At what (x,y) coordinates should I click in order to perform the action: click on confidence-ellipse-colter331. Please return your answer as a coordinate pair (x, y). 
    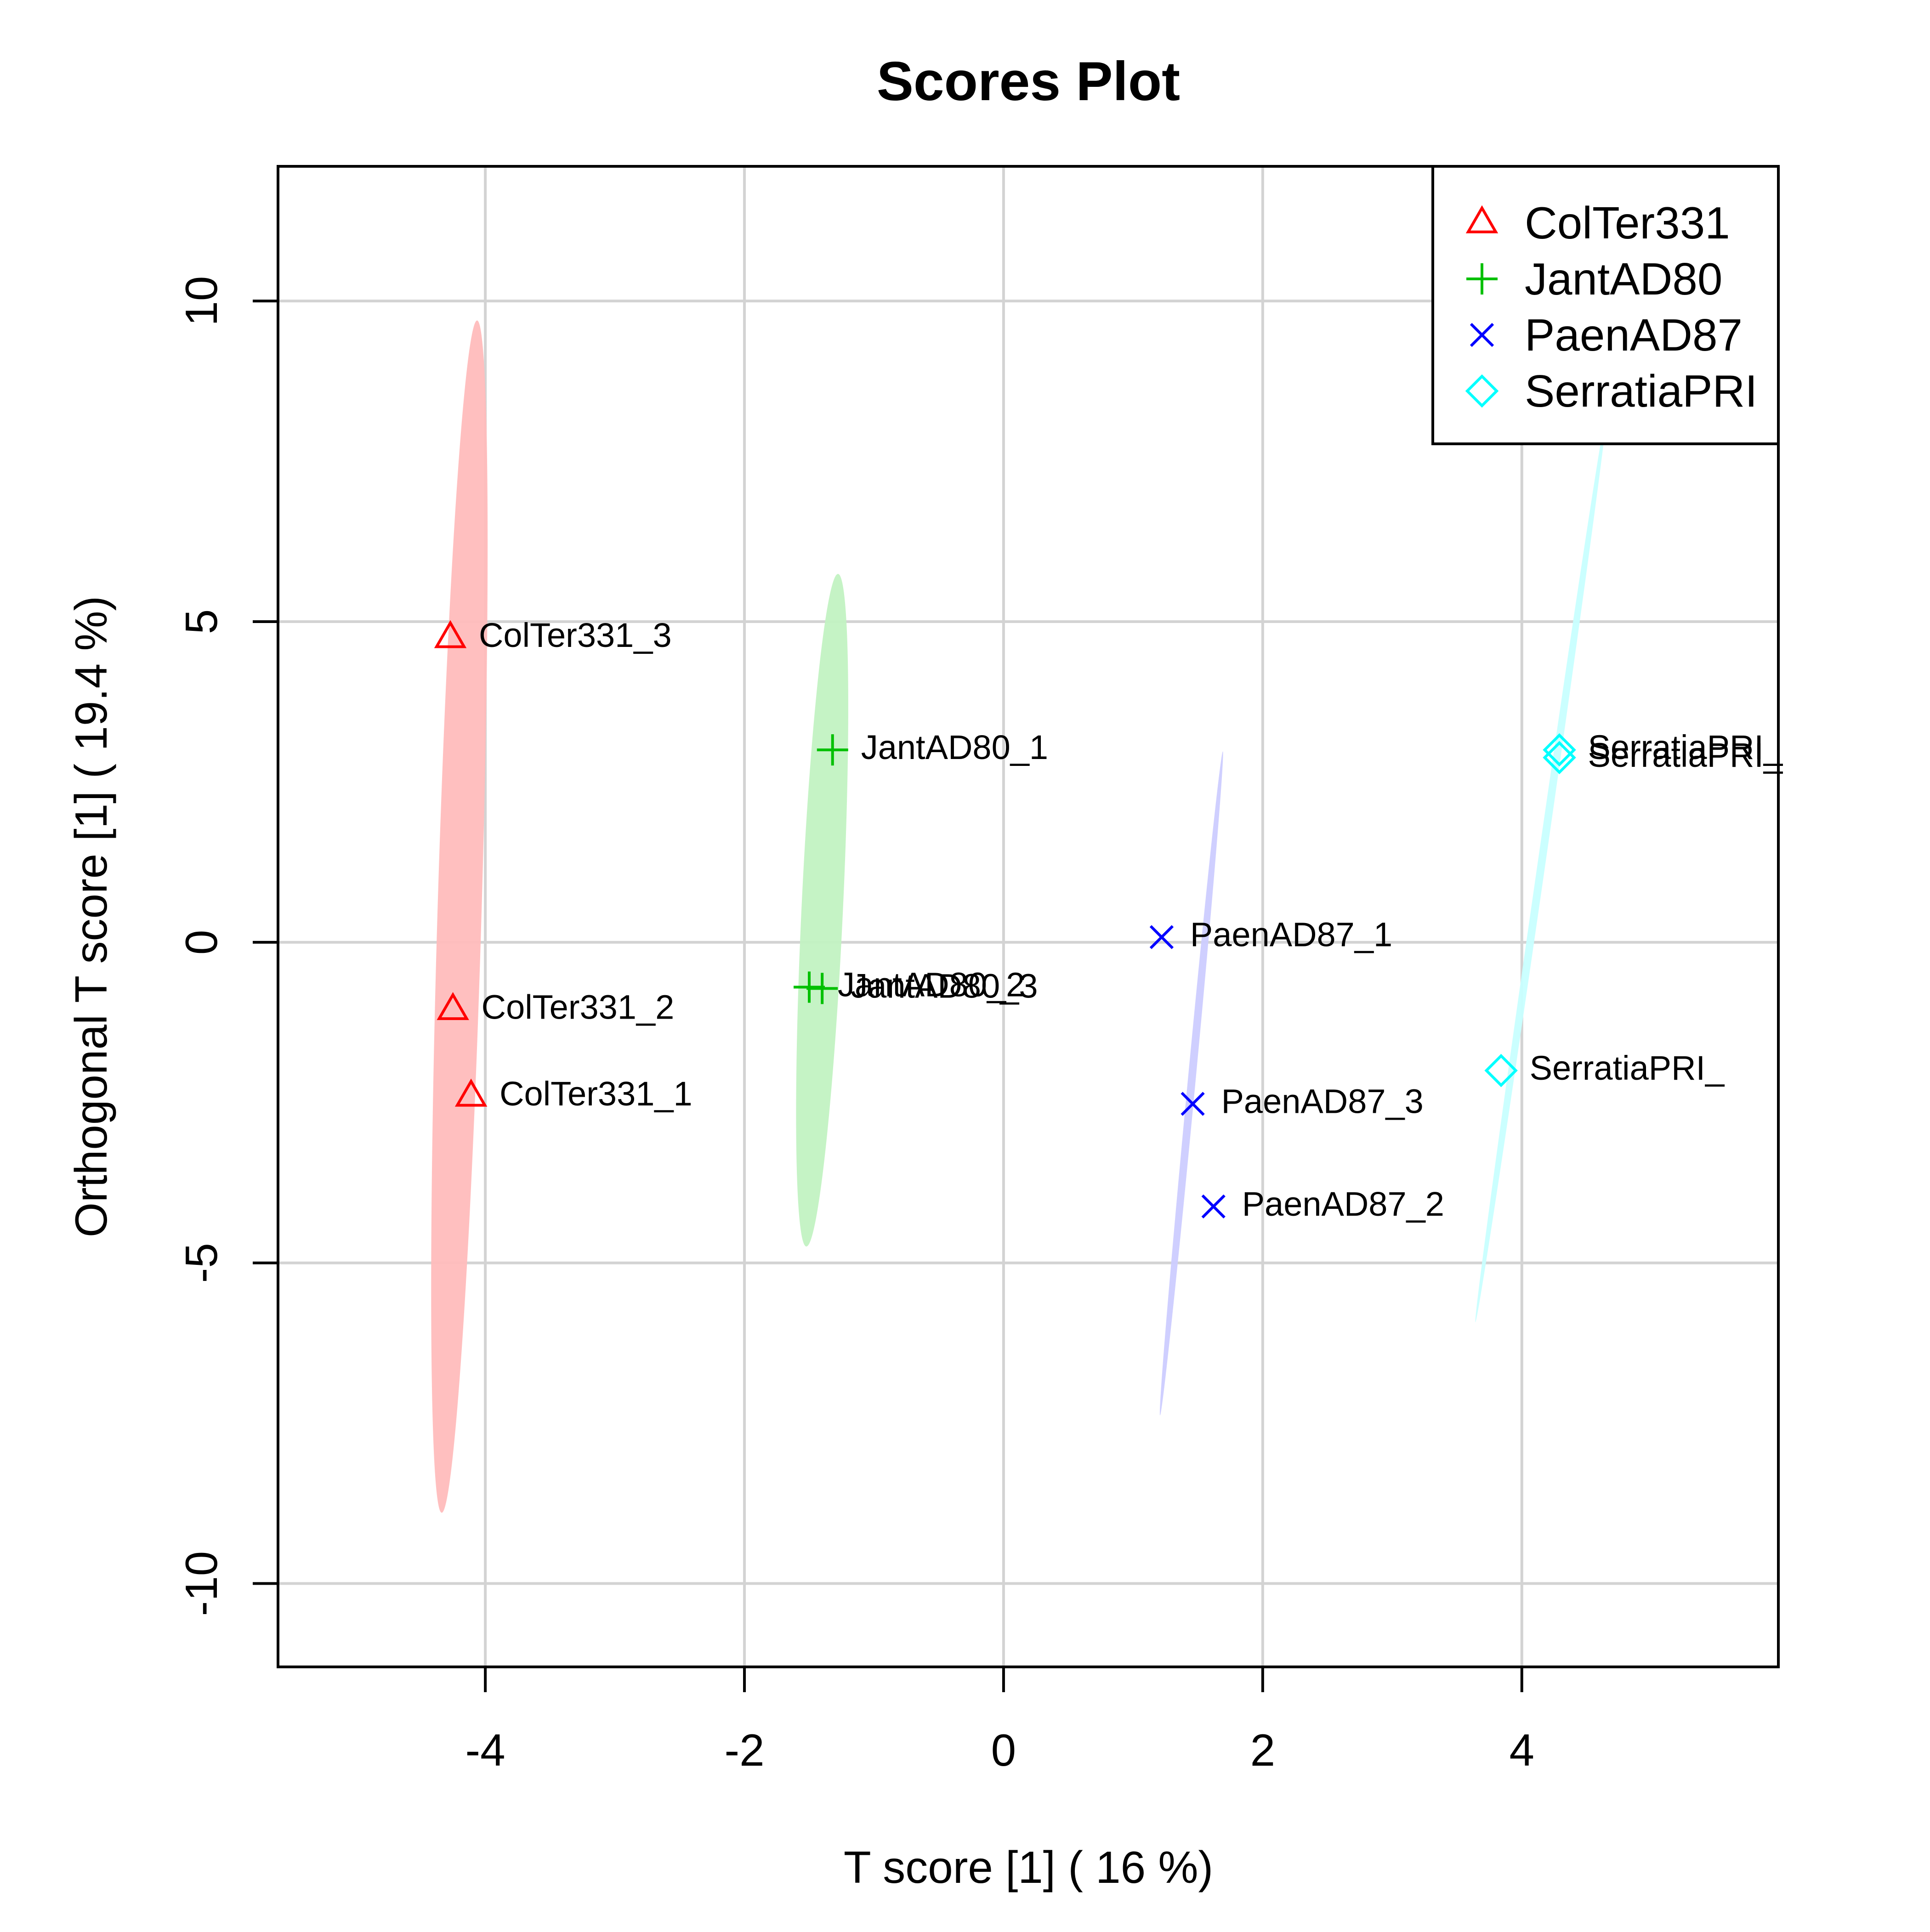
    Looking at the image, I should click on (459, 916).